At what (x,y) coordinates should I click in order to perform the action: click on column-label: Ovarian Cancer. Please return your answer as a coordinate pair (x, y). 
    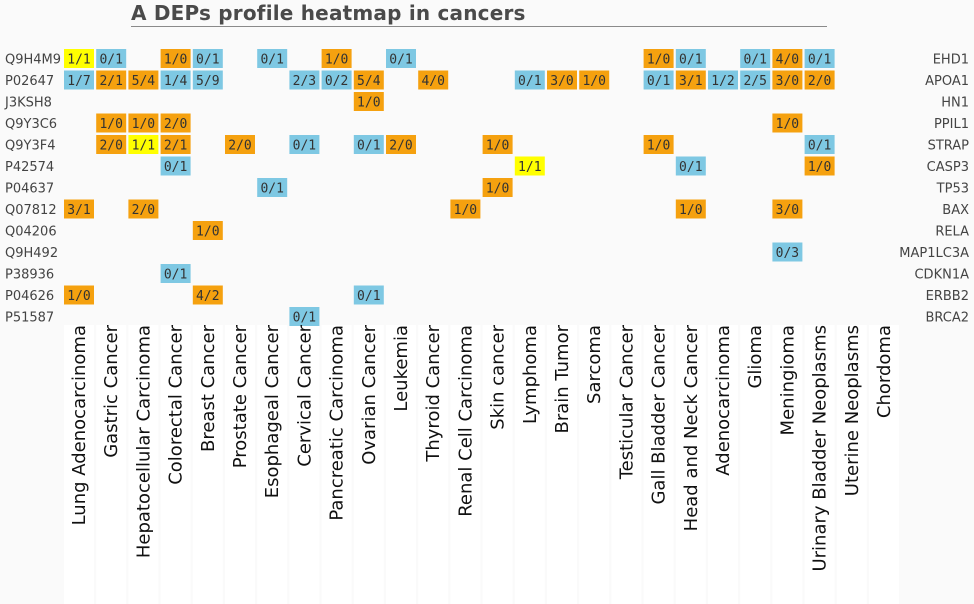
    Looking at the image, I should click on (369, 394).